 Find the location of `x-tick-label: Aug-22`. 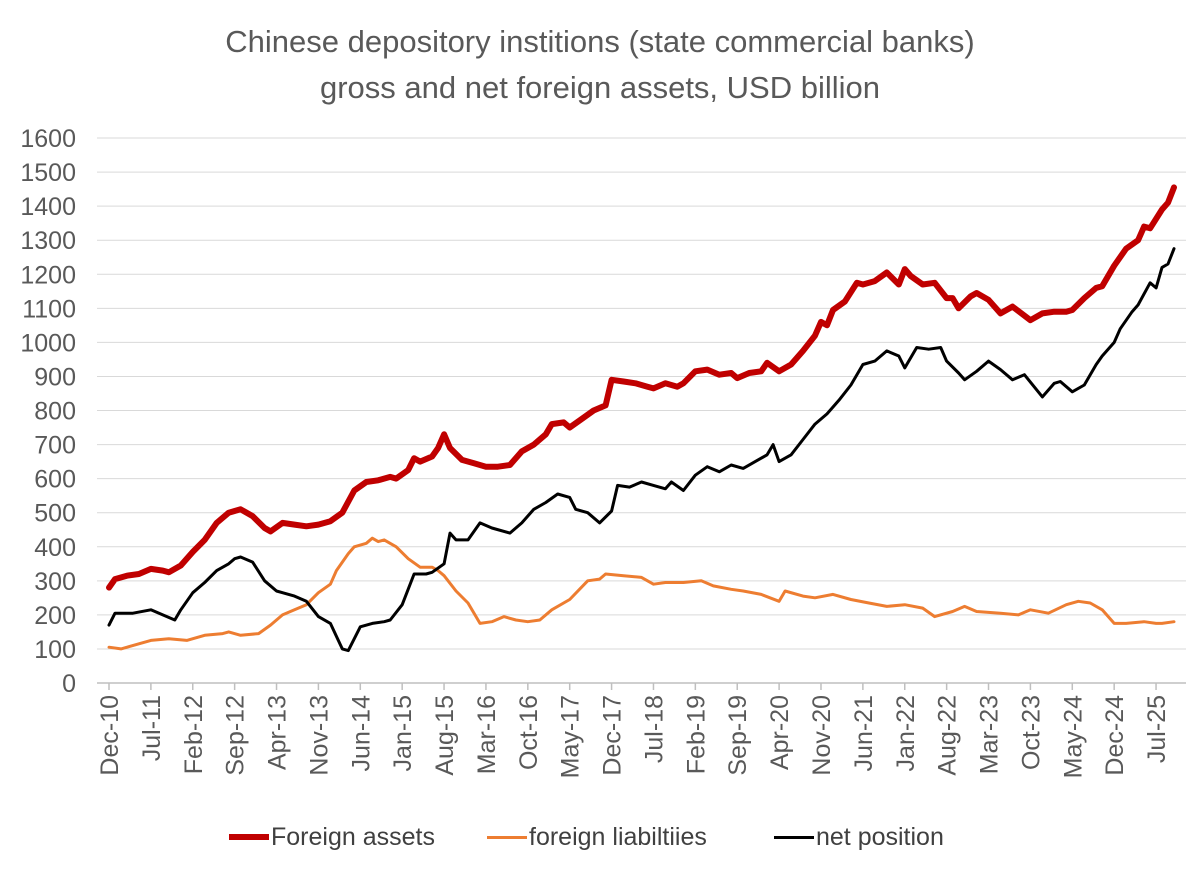

x-tick-label: Aug-22 is located at coordinates (948, 735).